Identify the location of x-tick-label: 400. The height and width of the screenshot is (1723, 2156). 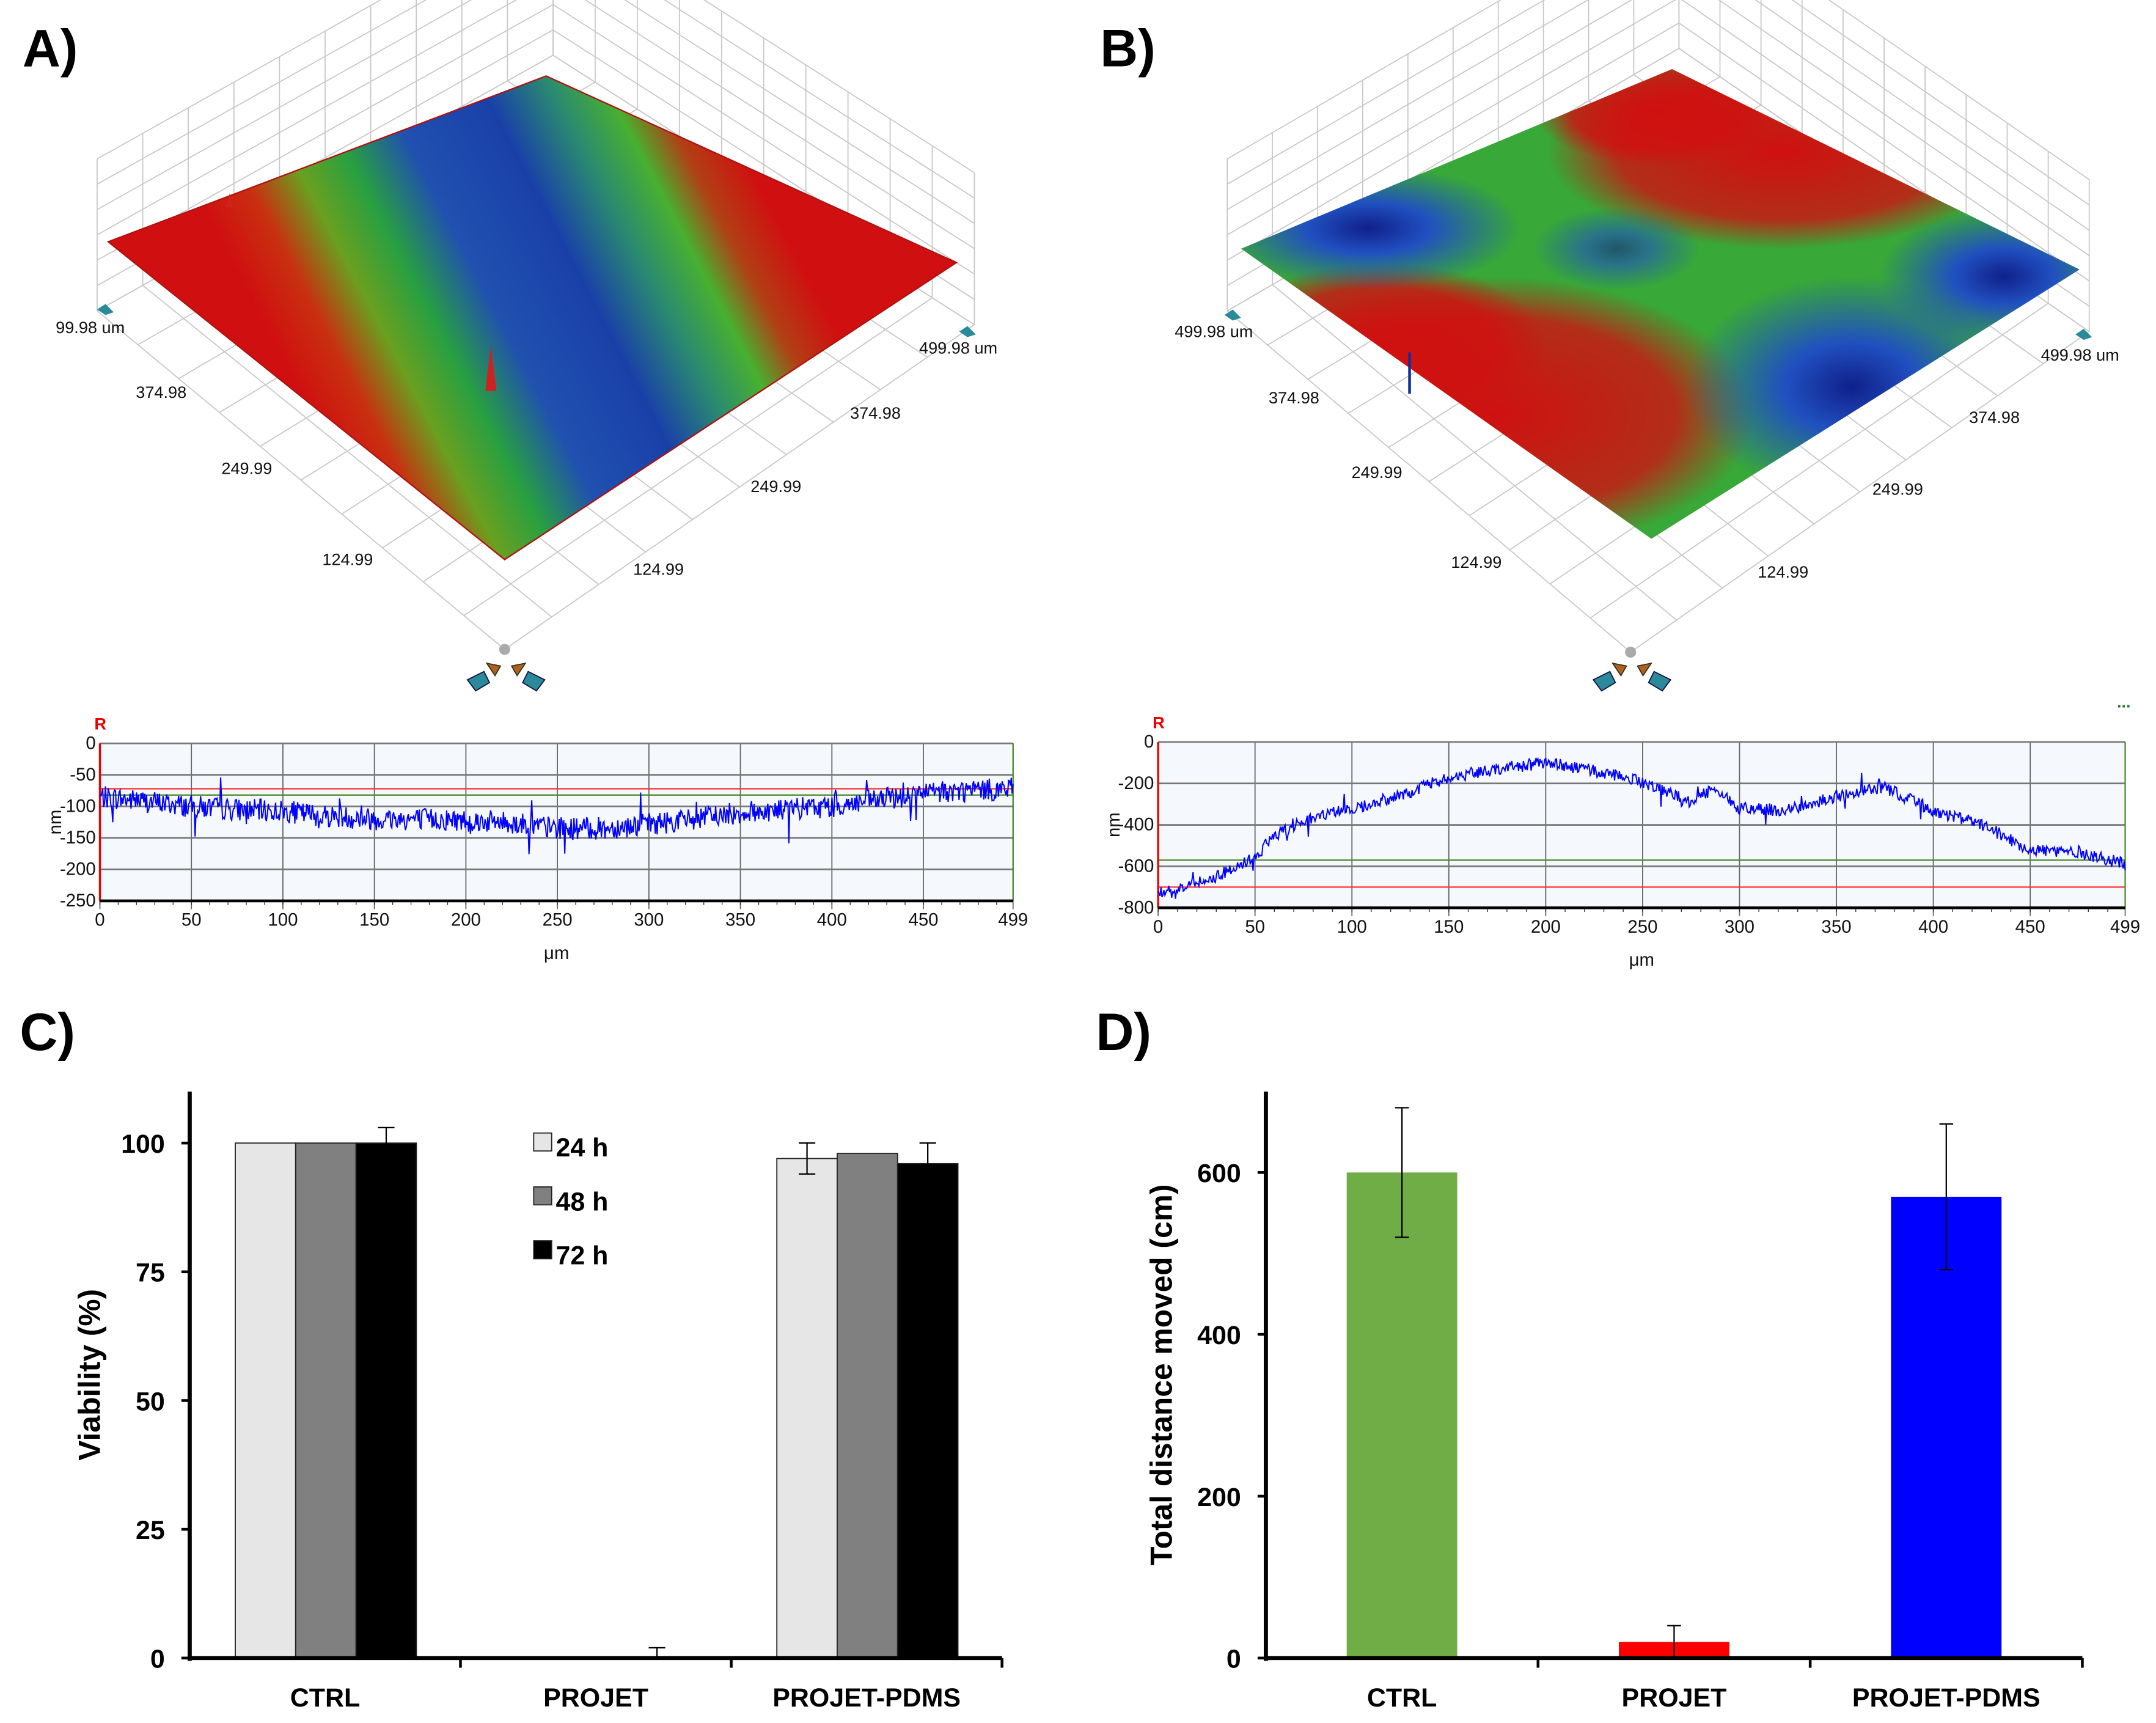
(832, 920).